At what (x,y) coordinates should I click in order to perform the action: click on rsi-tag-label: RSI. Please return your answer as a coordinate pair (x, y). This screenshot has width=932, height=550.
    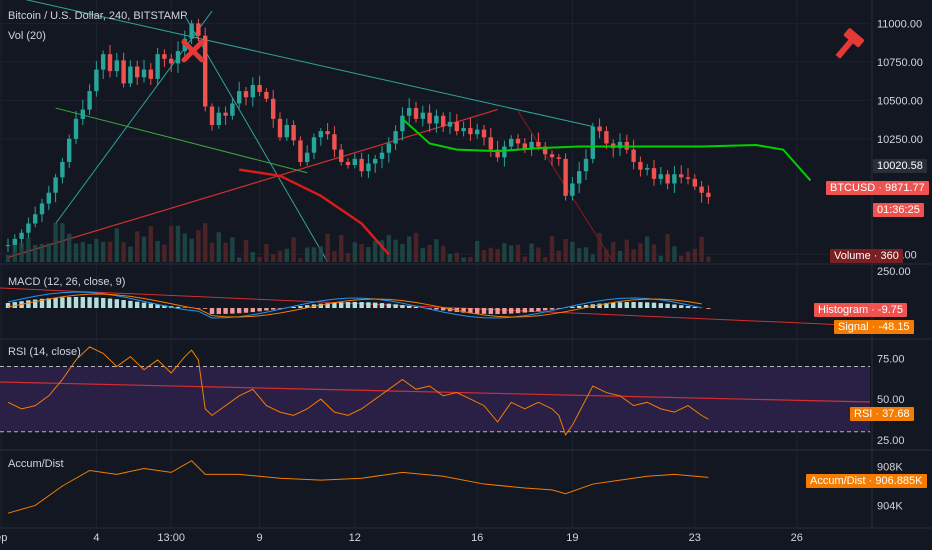
    Looking at the image, I should click on (863, 414).